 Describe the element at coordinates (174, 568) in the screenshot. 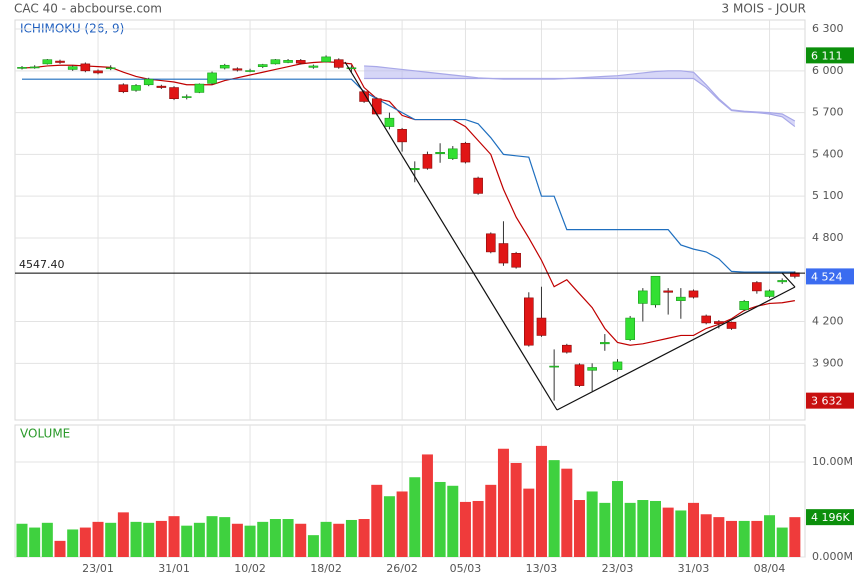

I see `x-tick-label: 31/01` at that location.